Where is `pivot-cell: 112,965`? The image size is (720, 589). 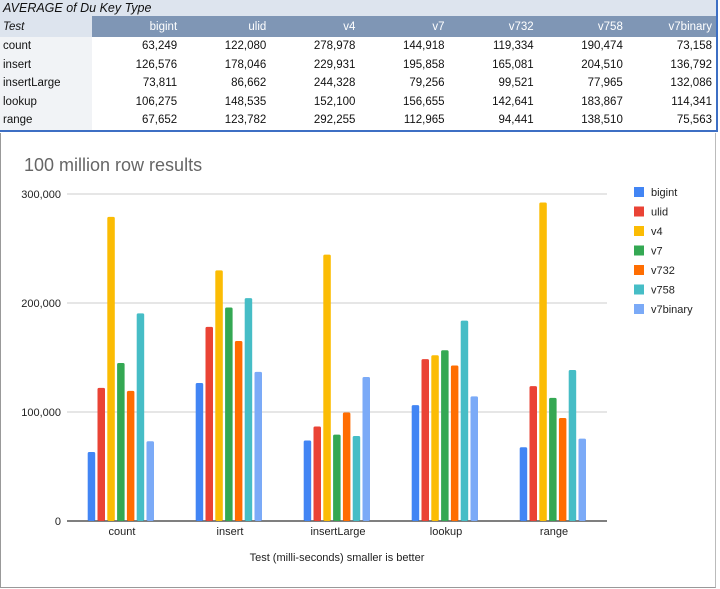 pivot-cell: 112,965 is located at coordinates (404, 121).